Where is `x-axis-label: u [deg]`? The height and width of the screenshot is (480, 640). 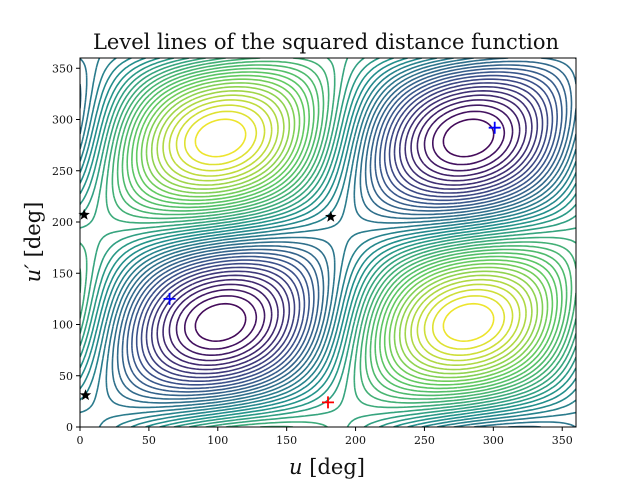 x-axis-label: u [deg] is located at coordinates (327, 467).